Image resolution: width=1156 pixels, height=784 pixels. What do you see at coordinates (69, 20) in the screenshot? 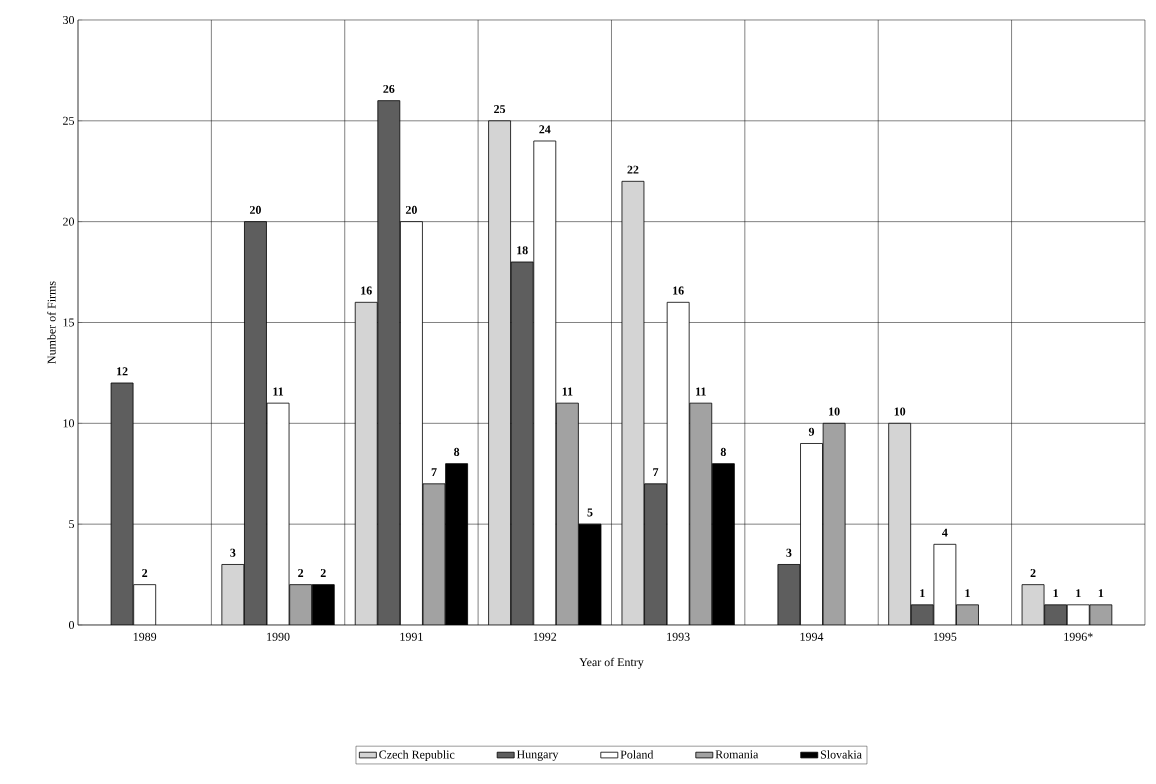
I see `y-tick-label: 30` at bounding box center [69, 20].